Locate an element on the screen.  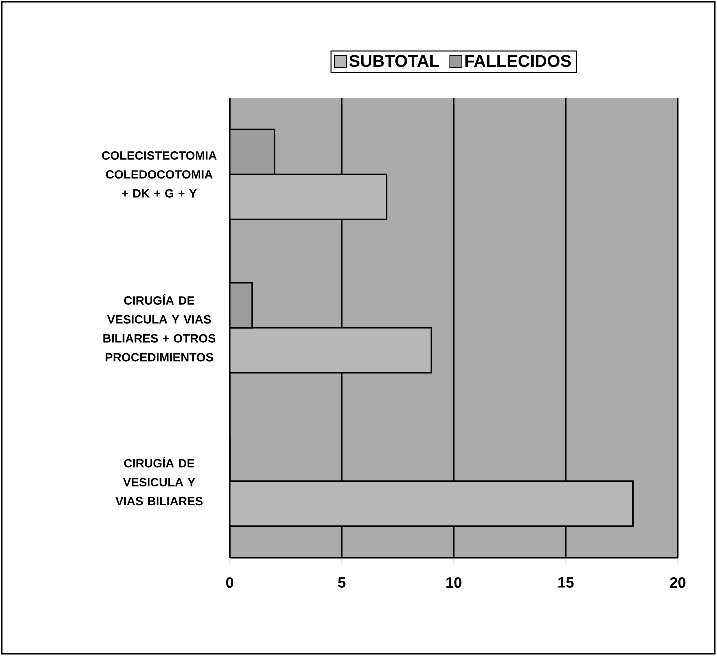
x-tick-label: 15 is located at coordinates (566, 583).